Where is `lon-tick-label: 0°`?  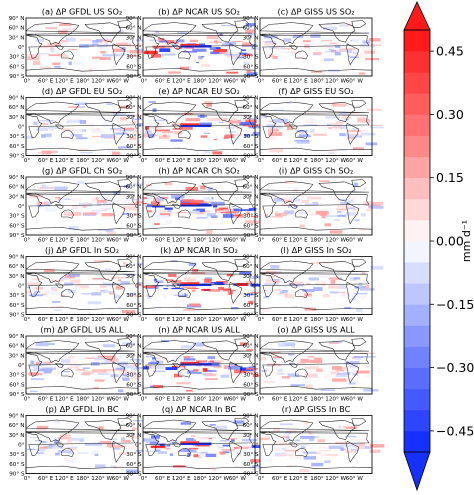 lon-tick-label: 0° is located at coordinates (144, 161).